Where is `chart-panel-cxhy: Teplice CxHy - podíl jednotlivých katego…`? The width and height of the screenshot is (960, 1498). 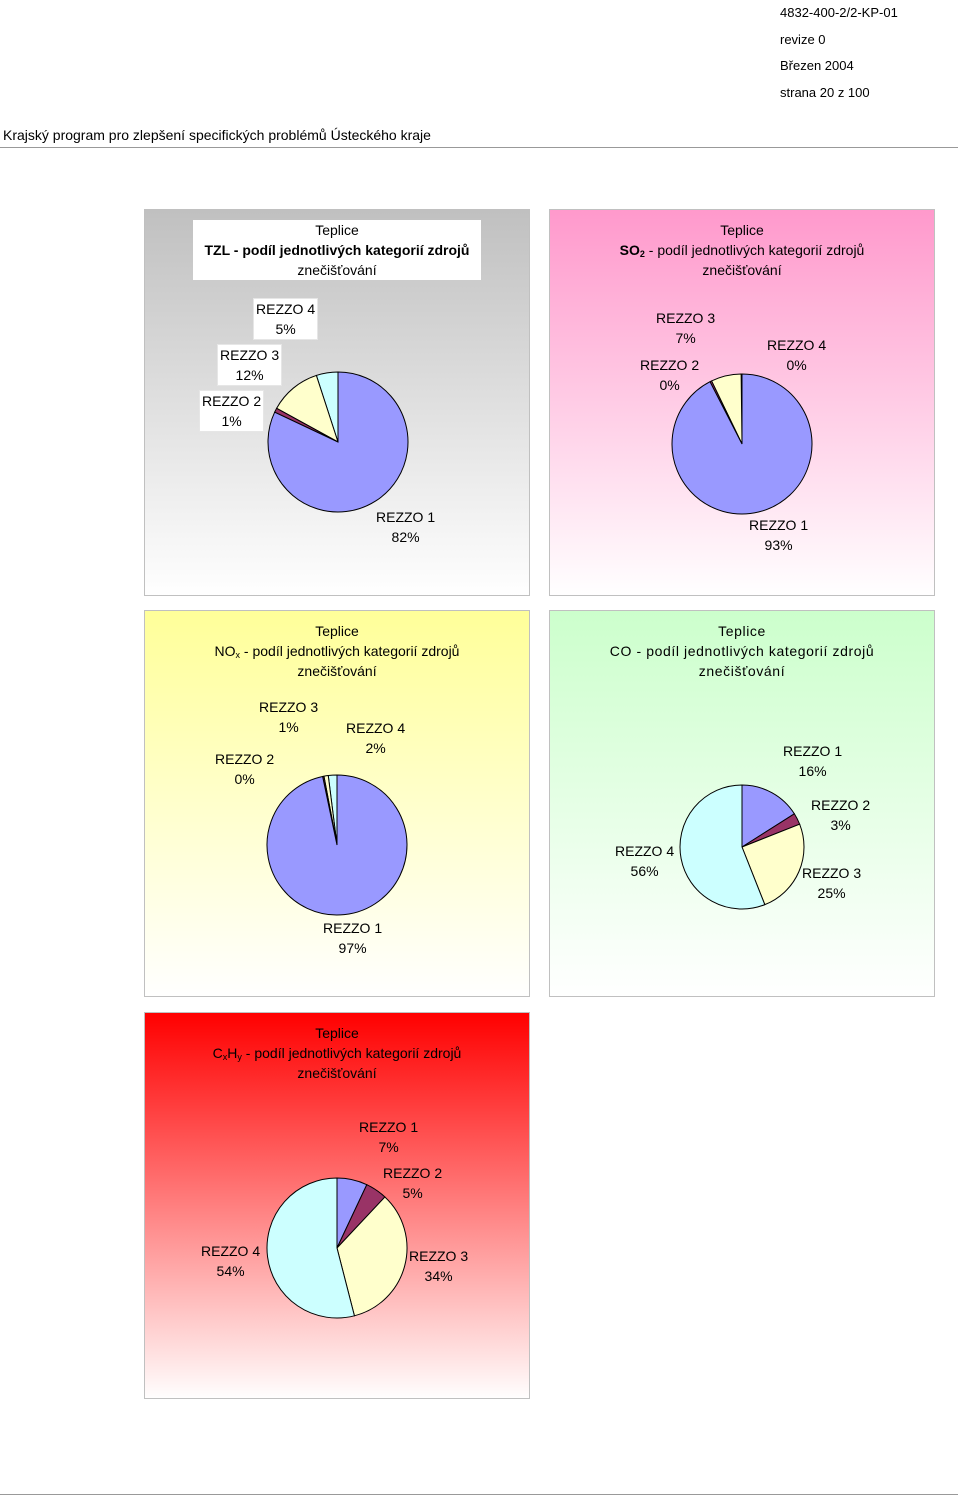 chart-panel-cxhy: Teplice CxHy - podíl jednotlivých katego… is located at coordinates (337, 1205).